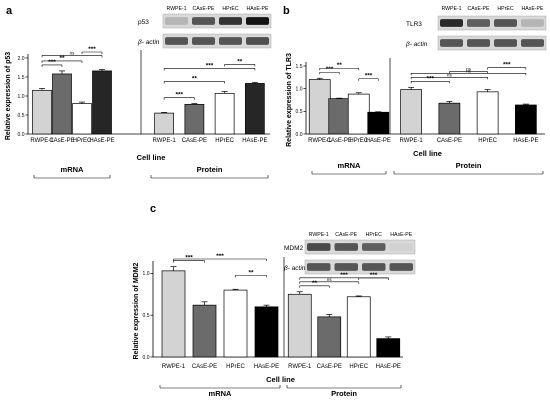  Describe the element at coordinates (143, 22) in the screenshot. I see `blot-row-label: p53` at that location.